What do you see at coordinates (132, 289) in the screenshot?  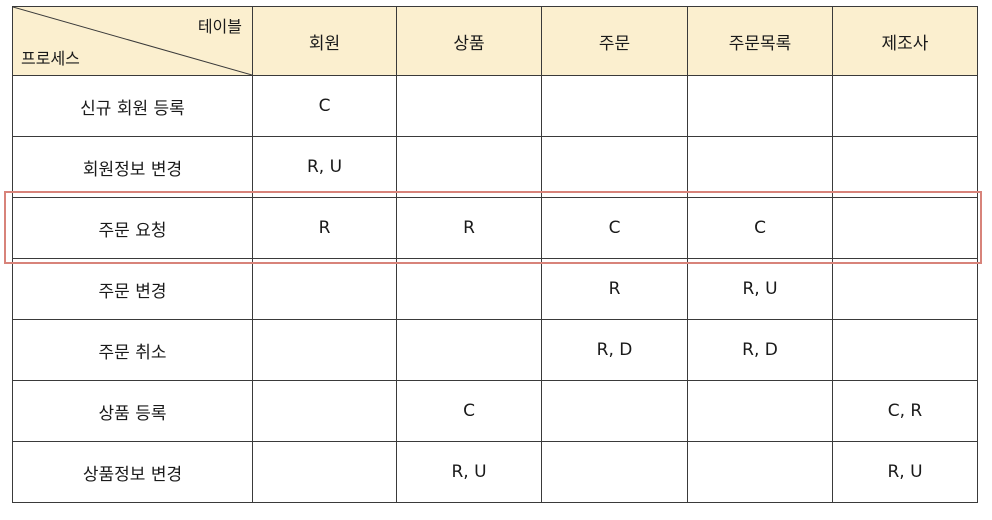 I see `process-cell: 주문 변경` at bounding box center [132, 289].